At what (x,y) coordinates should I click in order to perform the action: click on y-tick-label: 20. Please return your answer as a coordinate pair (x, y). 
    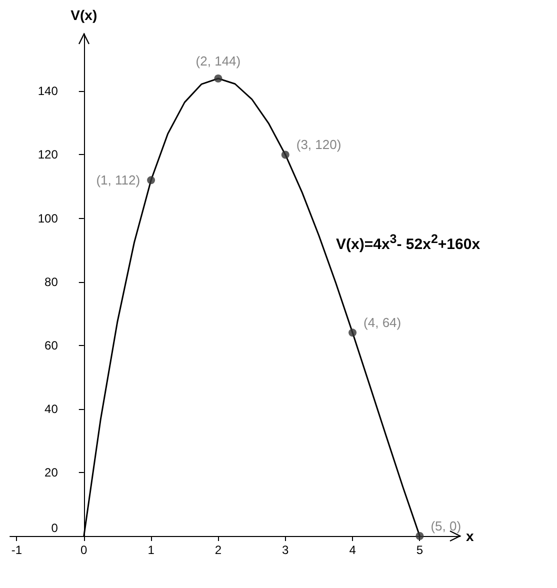
    Looking at the image, I should click on (51, 472).